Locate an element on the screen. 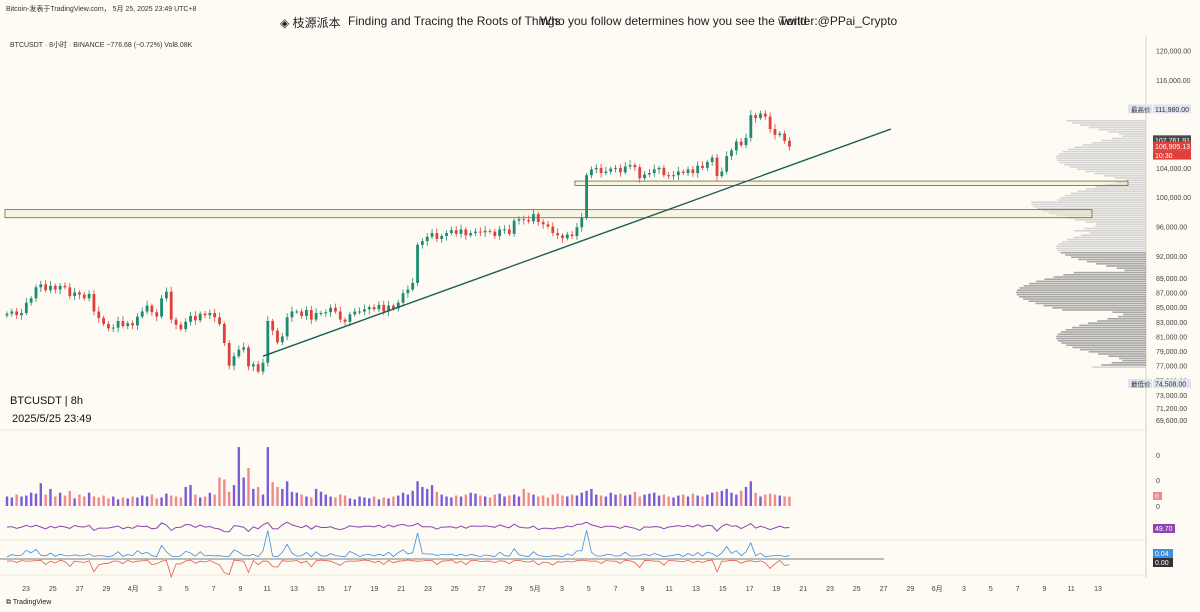 This screenshot has width=1200, height=612. time-tick-label: 5 is located at coordinates (991, 589).